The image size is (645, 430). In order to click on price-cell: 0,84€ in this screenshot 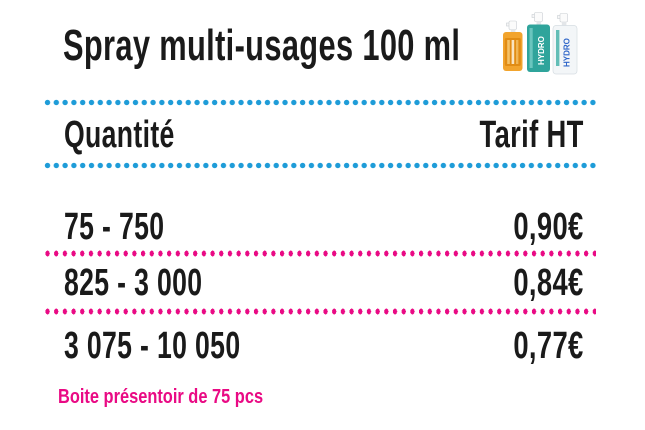, I will do `click(548, 282)`.